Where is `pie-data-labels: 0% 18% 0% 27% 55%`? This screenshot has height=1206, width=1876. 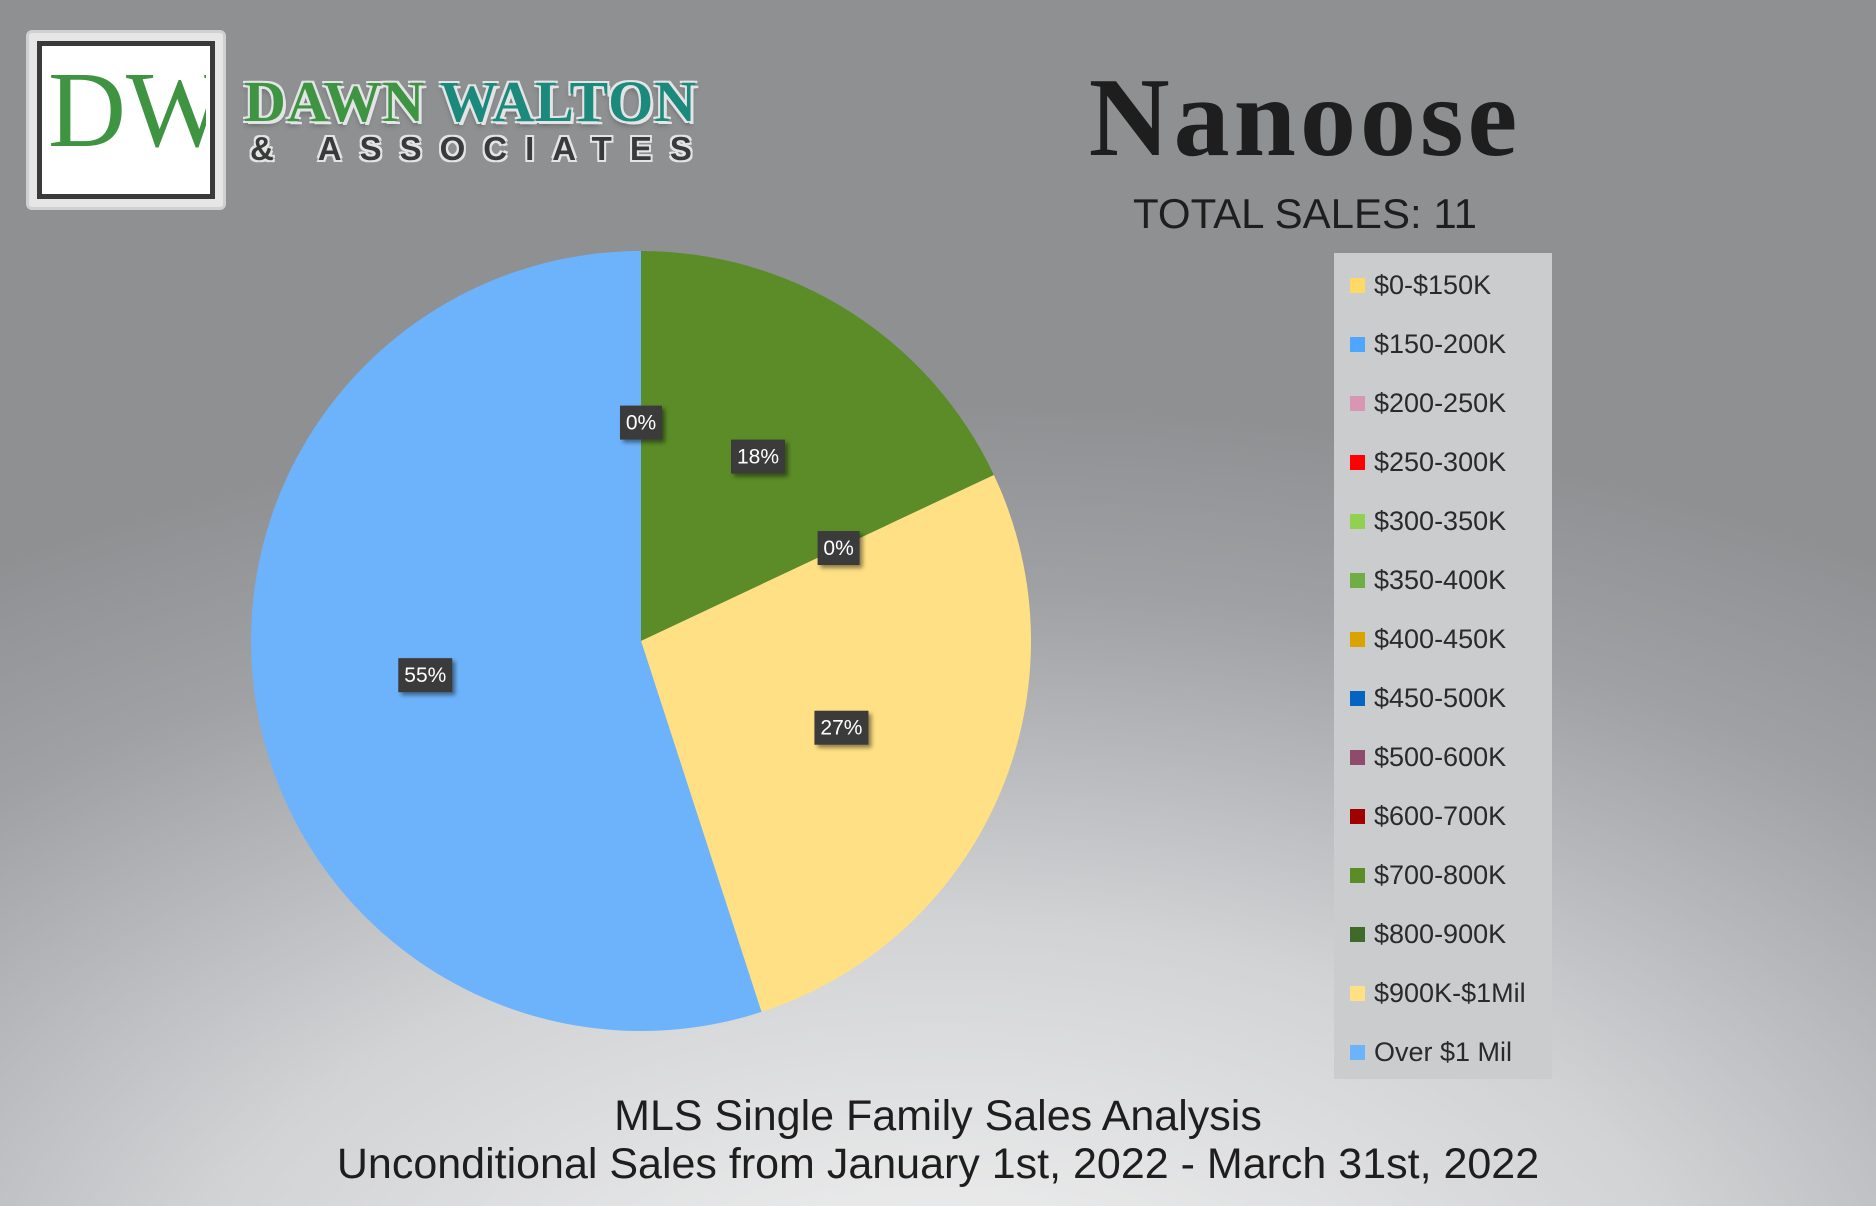
pie-data-labels: 0% 18% 0% 27% 55% is located at coordinates (633, 575).